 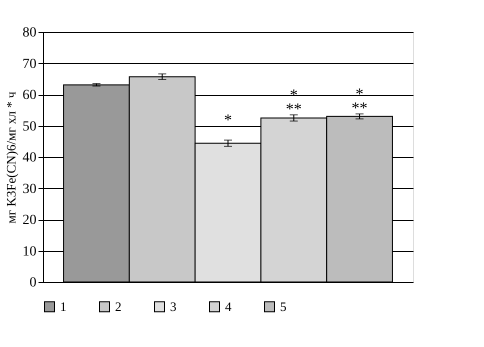 What do you see at coordinates (29, 158) in the screenshot?
I see `y-tick-label: 40` at bounding box center [29, 158].